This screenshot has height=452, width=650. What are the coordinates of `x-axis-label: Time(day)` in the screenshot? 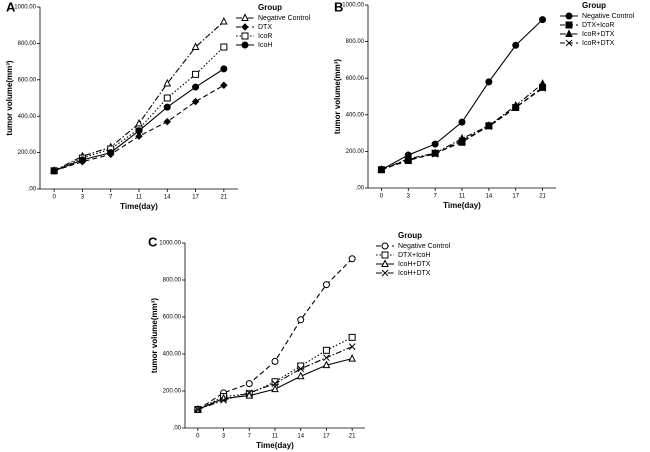 It's located at (462, 205).